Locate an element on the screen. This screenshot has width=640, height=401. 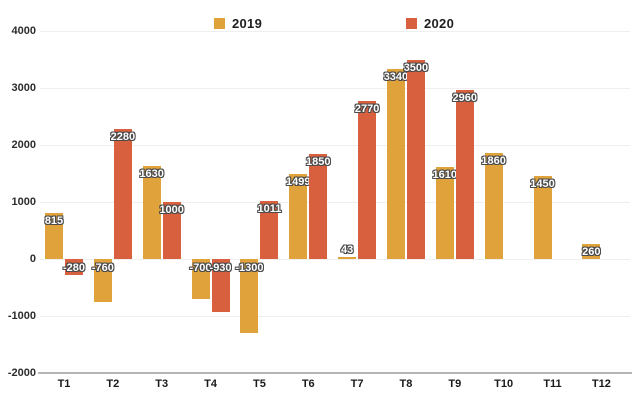
legend-label-2020: 2020 is located at coordinates (439, 23).